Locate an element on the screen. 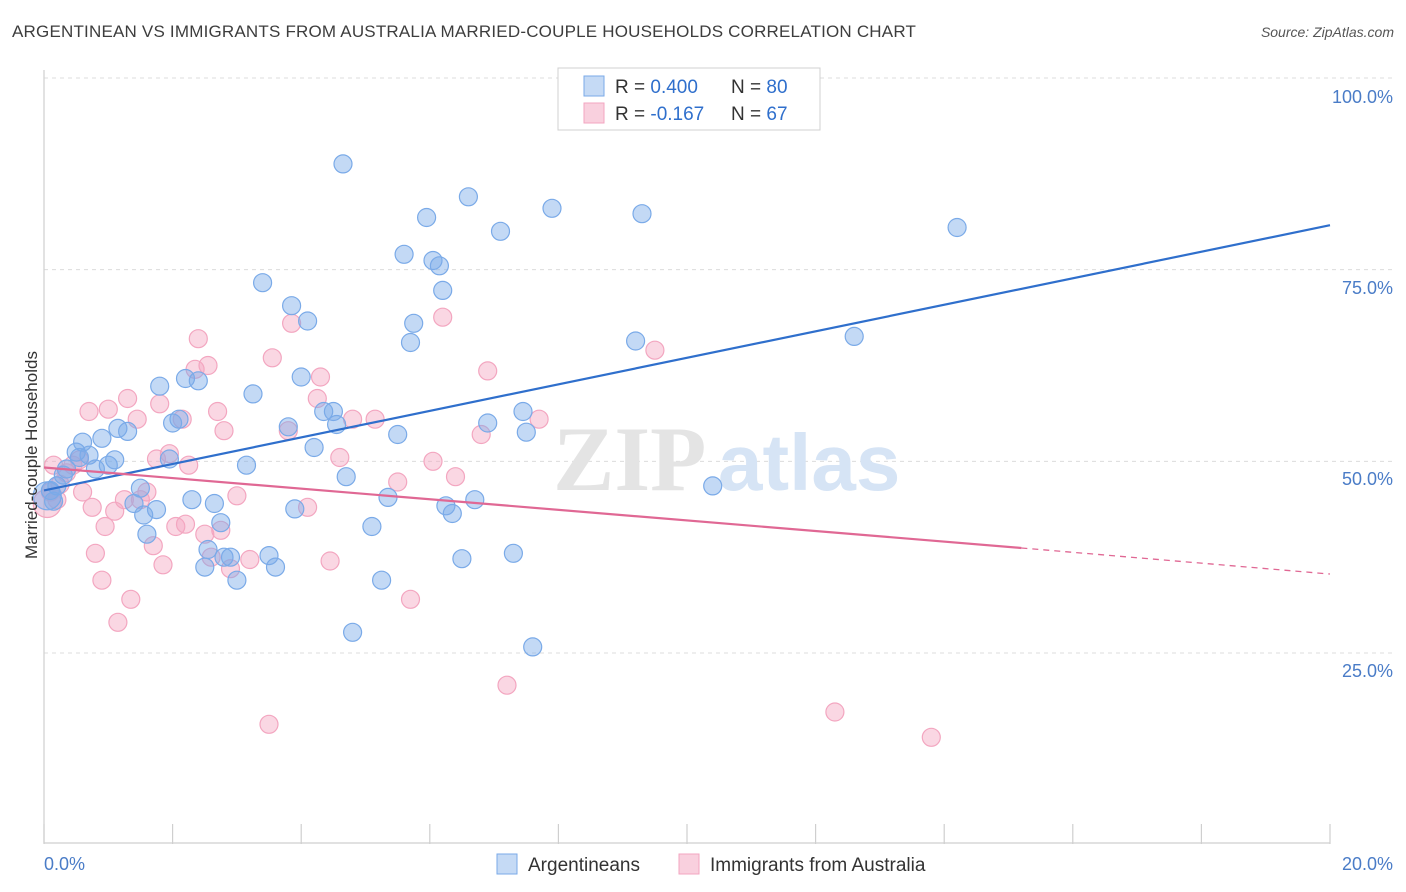 This screenshot has height=892, width=1406. svg-text: N = 80 is located at coordinates (759, 87).